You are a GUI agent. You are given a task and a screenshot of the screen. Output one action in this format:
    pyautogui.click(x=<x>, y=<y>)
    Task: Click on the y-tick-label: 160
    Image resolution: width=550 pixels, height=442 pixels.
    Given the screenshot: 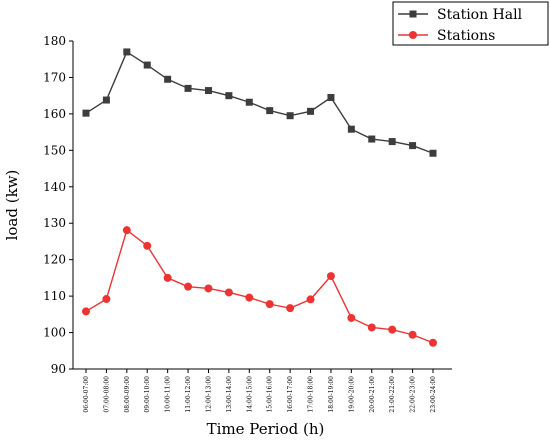 What is the action you would take?
    pyautogui.click(x=54, y=114)
    